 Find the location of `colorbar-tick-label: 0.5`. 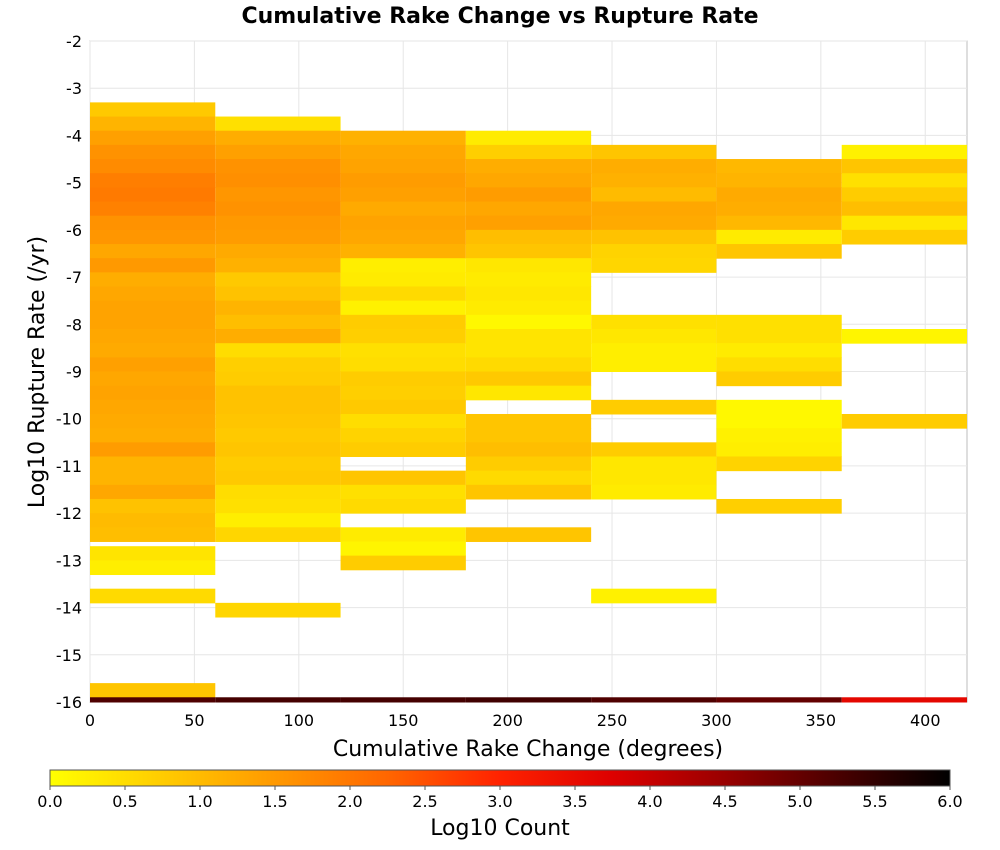

colorbar-tick-label: 0.5 is located at coordinates (124, 801).